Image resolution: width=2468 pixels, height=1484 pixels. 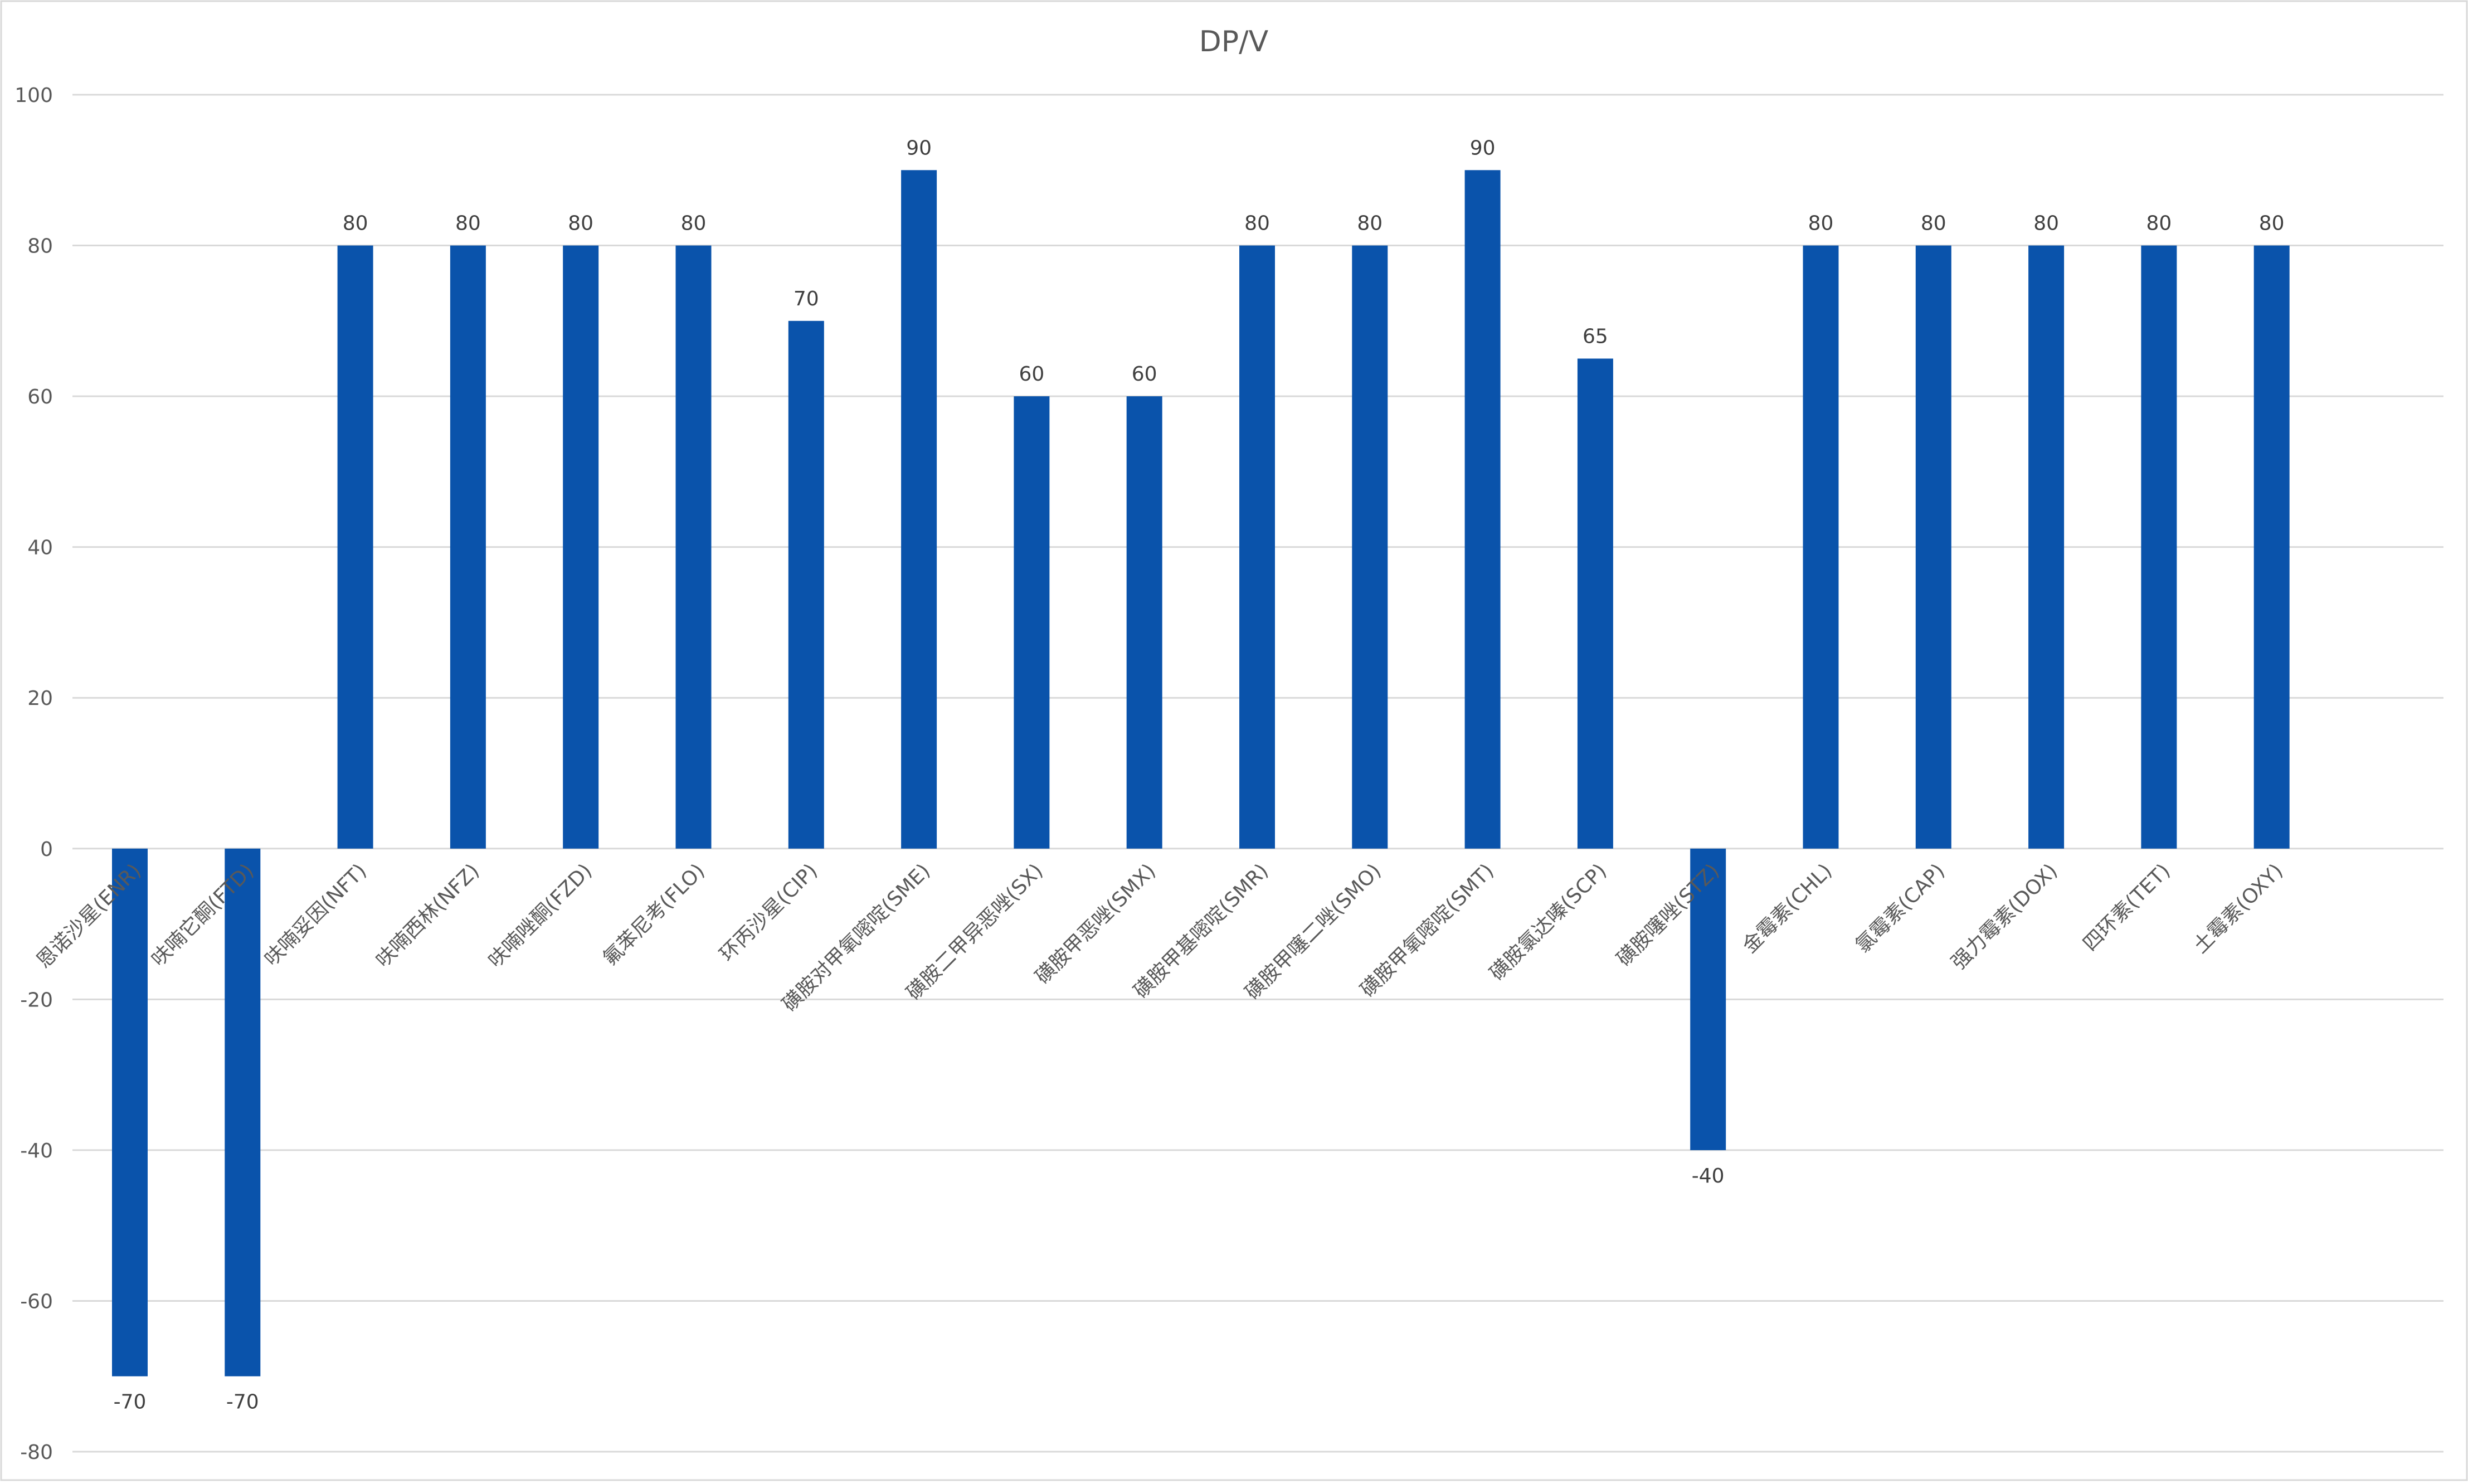 What do you see at coordinates (769, 912) in the screenshot?
I see `x-tick-label: 环丙沙星(CIP)` at bounding box center [769, 912].